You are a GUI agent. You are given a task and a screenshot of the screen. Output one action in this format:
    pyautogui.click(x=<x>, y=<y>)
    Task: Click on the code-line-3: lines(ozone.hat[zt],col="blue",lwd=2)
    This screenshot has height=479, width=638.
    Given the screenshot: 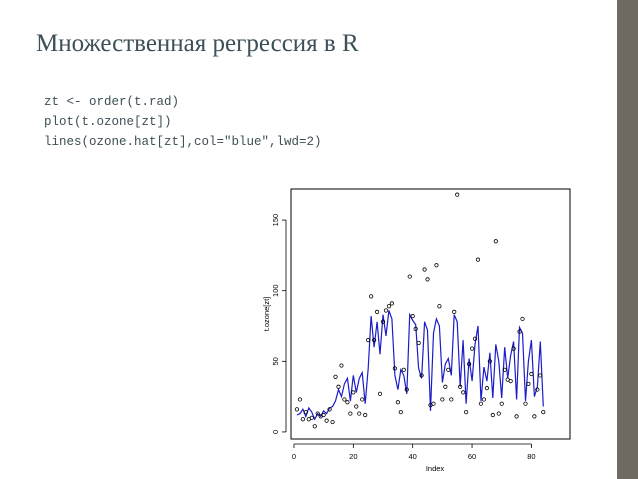 What is the action you would take?
    pyautogui.click(x=183, y=142)
    